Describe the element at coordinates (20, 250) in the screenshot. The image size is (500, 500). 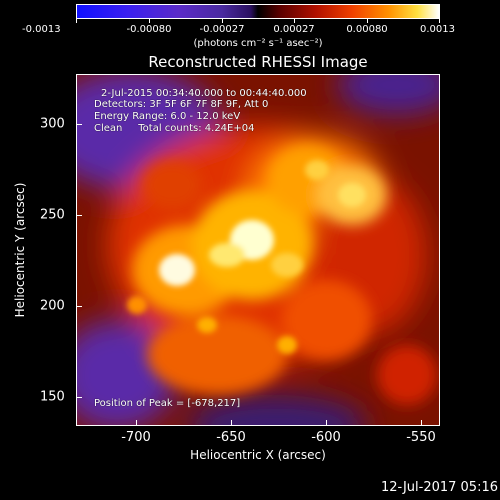
I see `y-axis-label: Heliocentric Y (arcsec)` at that location.